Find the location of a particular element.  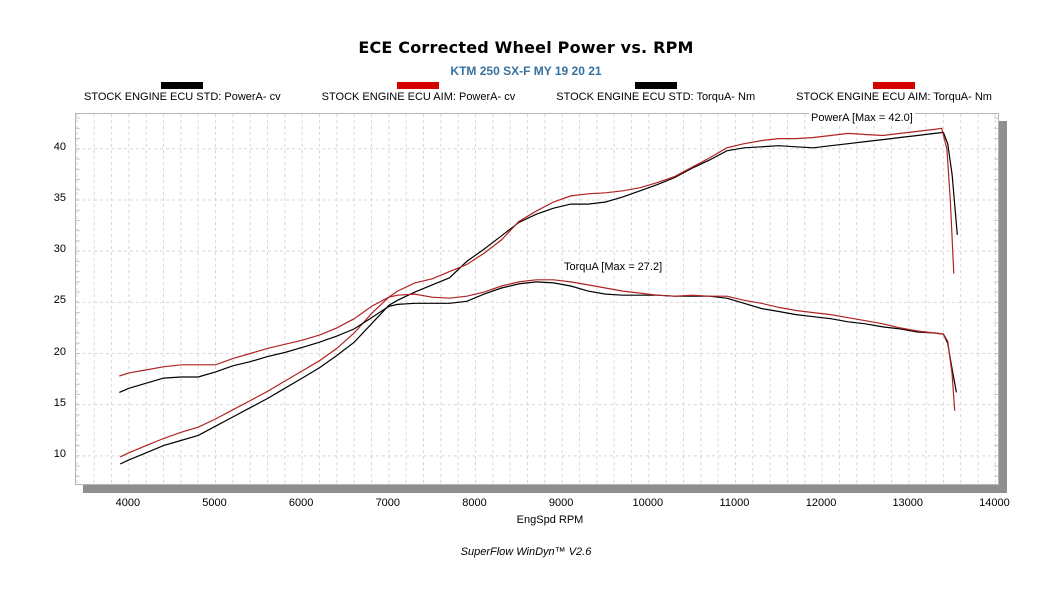

legend-item-std-torque: STOCK ENGINE ECU STD: TorquA- Nm is located at coordinates (655, 92).